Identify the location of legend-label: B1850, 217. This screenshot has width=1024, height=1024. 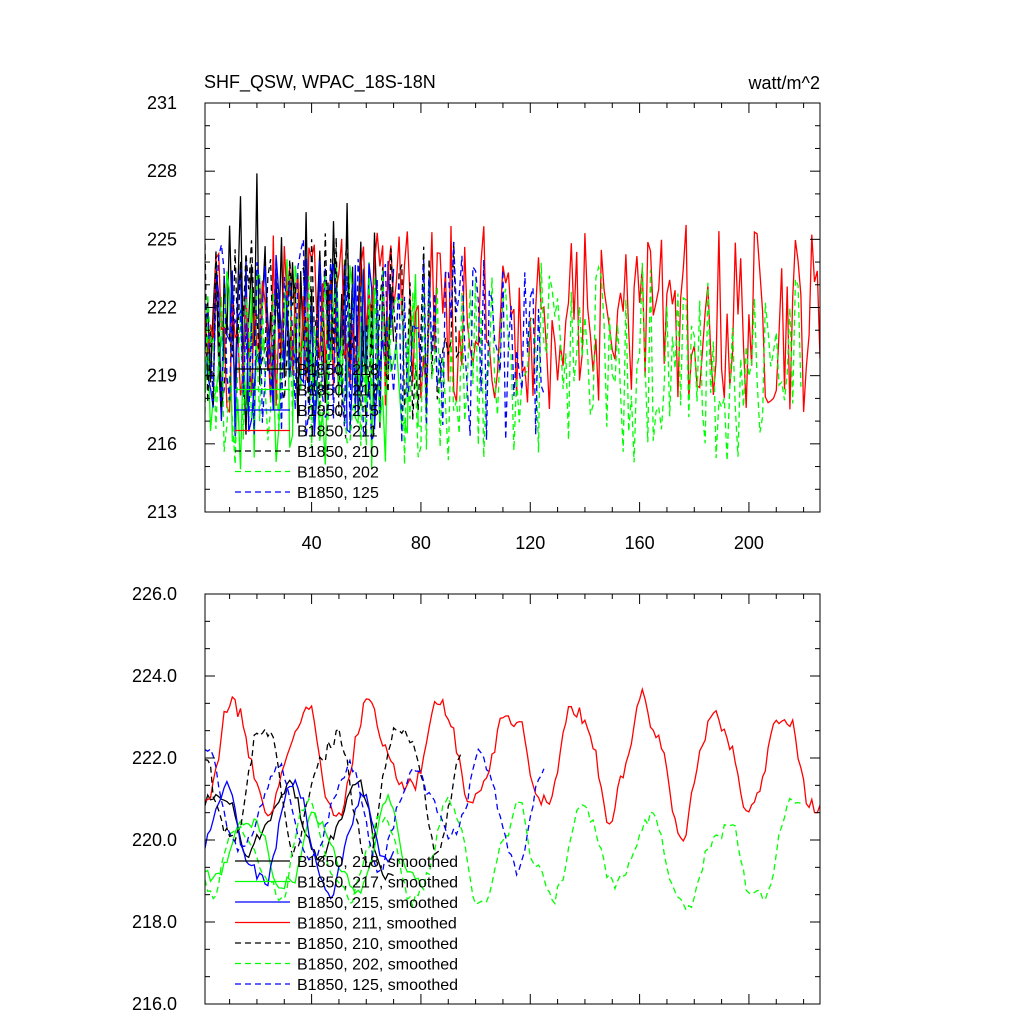
(338, 391).